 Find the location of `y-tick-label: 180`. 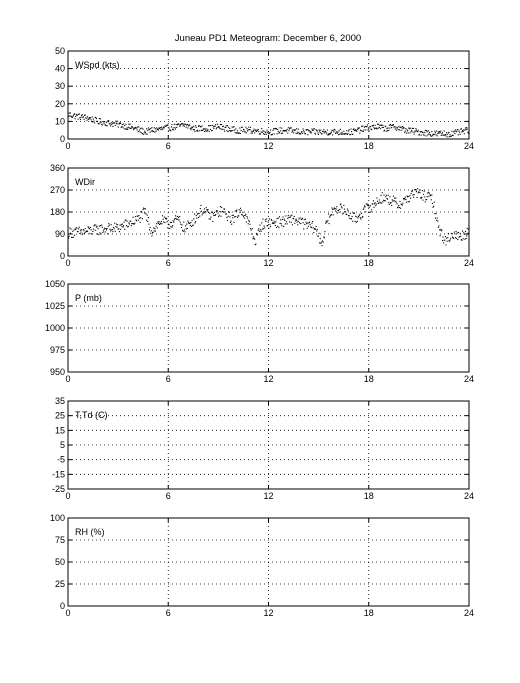

y-tick-label: 180 is located at coordinates (57, 212).